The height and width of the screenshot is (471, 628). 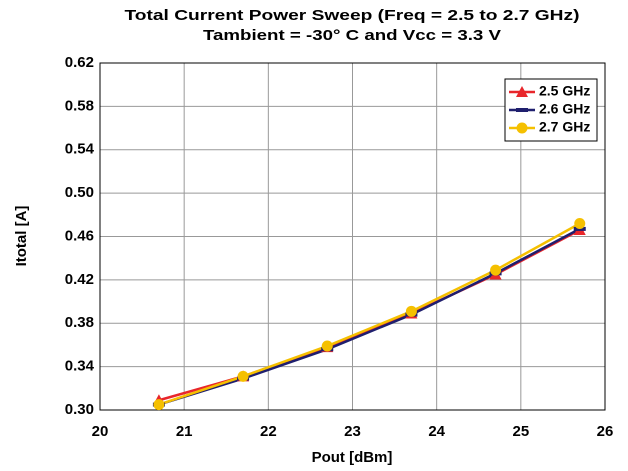 I want to click on y-tick-label: 0.62, so click(x=79, y=62).